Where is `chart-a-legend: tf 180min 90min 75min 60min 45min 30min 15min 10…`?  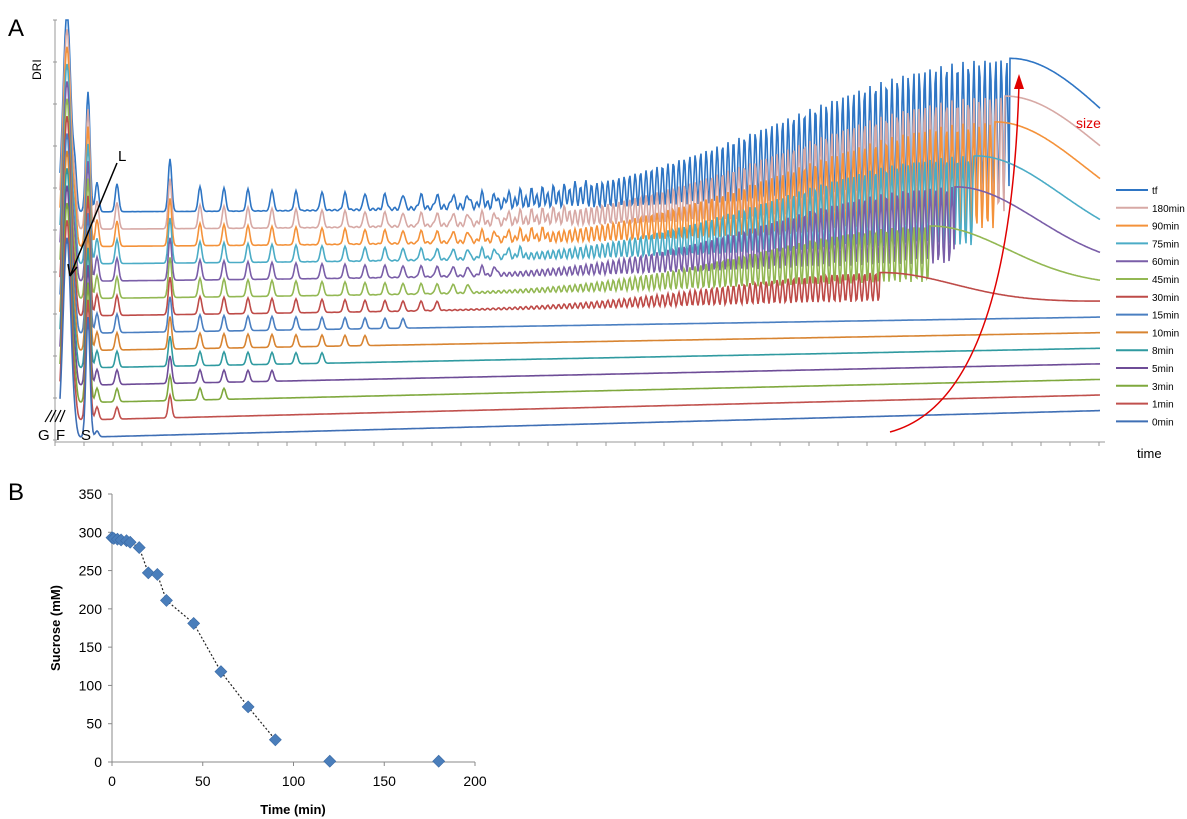 chart-a-legend: tf 180min 90min 75min 60min 45min 30min 15min 10… is located at coordinates (1150, 307).